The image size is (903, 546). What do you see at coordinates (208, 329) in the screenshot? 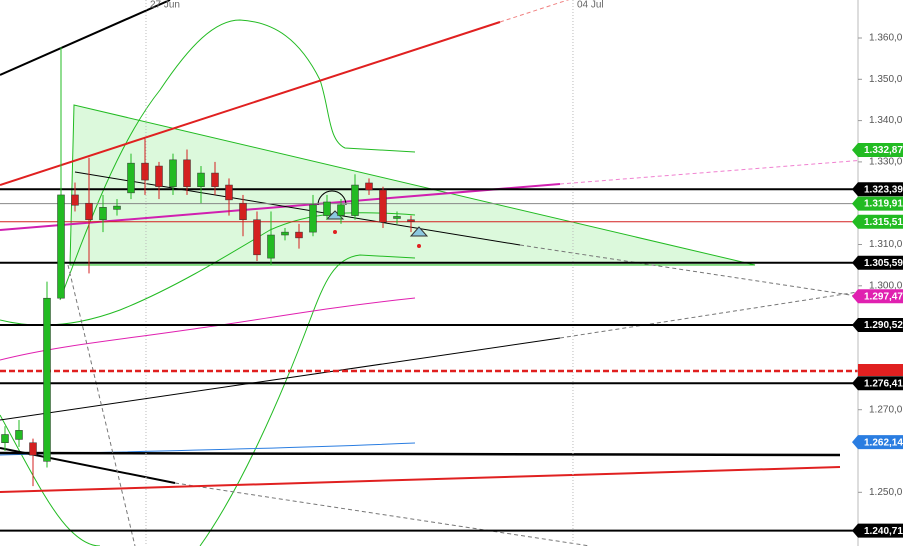
I see `moving-average` at bounding box center [208, 329].